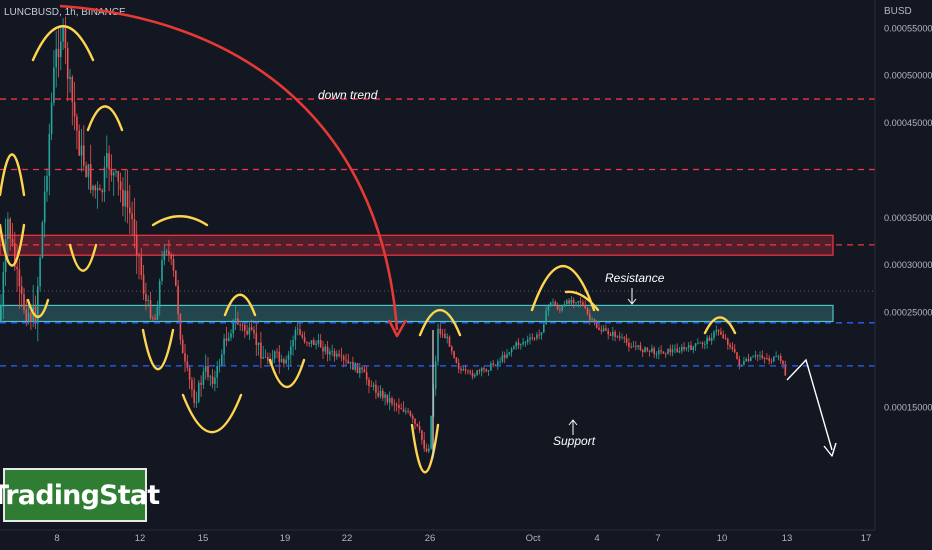 This screenshot has width=932, height=550. I want to click on currency-label: BUSD, so click(898, 11).